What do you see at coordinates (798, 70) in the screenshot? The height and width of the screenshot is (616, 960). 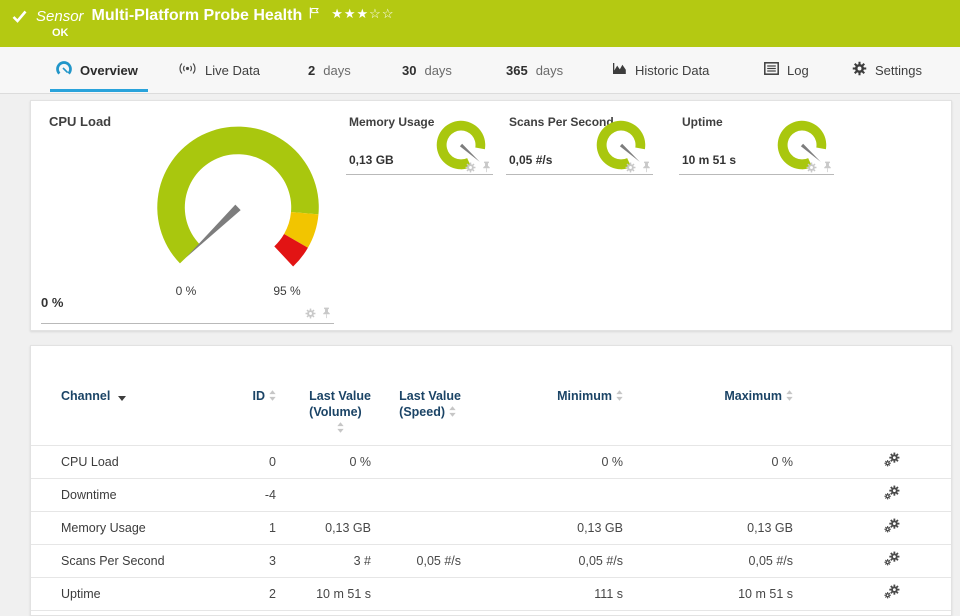 I see `tab-log-label: Log` at bounding box center [798, 70].